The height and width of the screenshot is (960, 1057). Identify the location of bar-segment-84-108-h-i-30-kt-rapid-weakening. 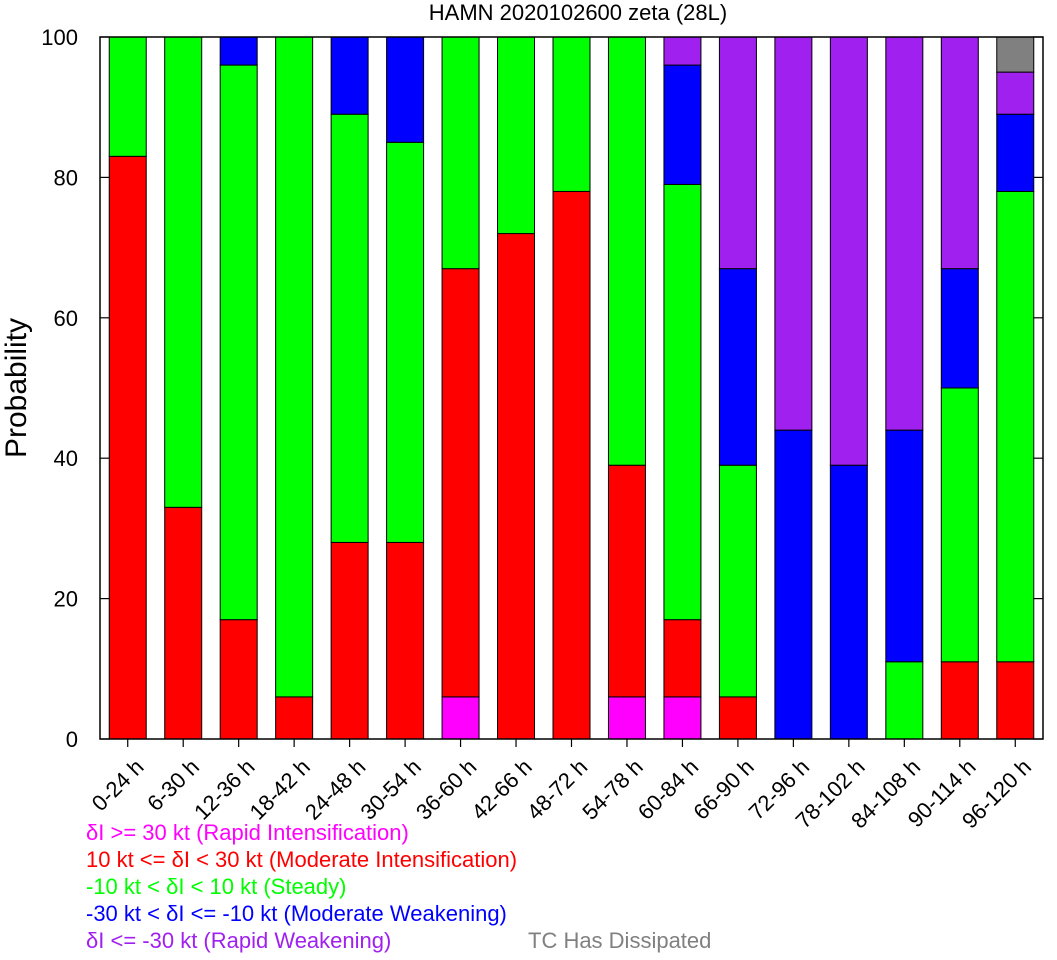
(904, 233).